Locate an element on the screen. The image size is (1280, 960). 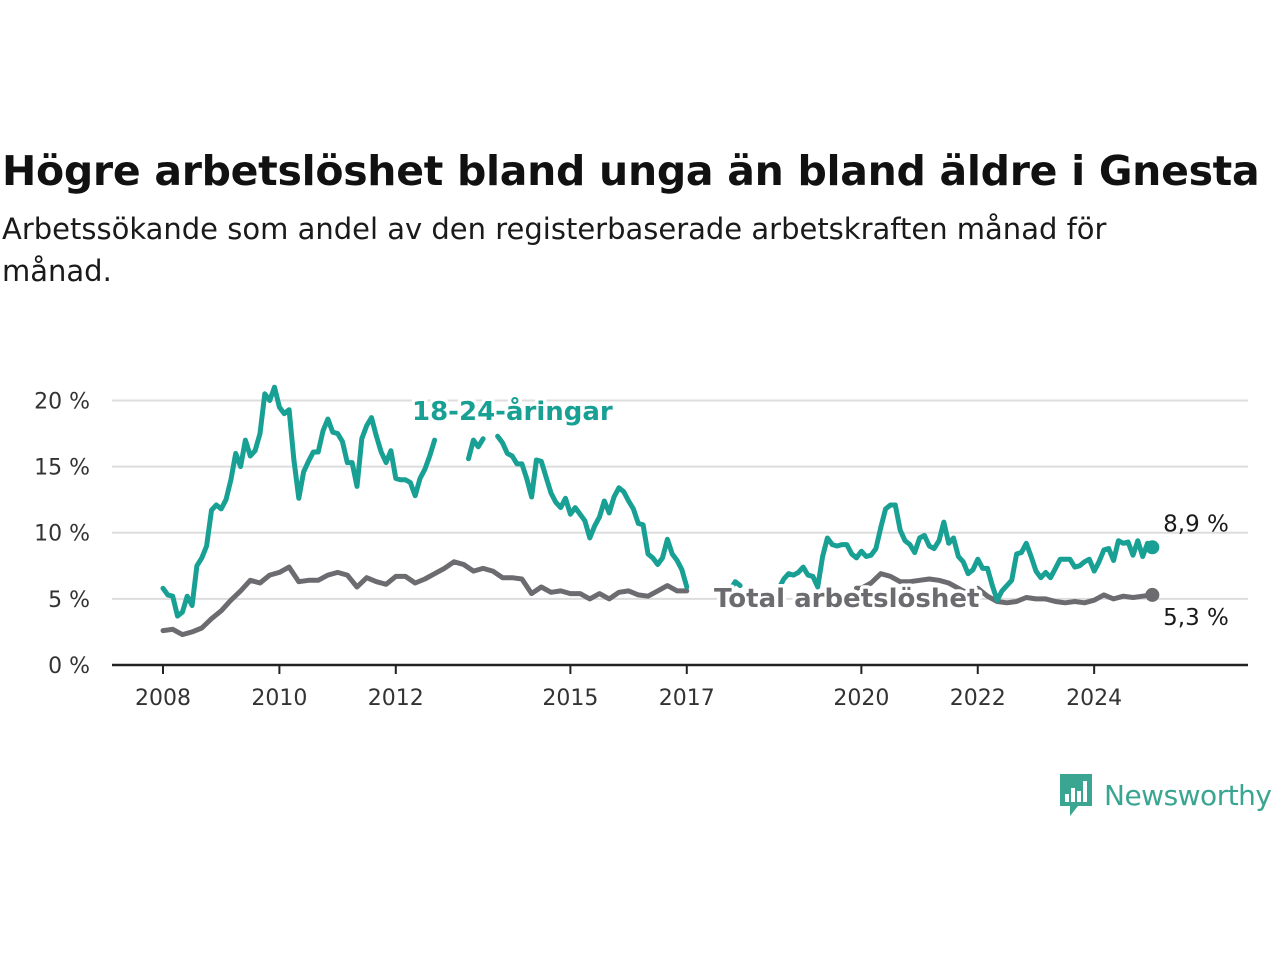
y-tick-label: 15 % is located at coordinates (62, 468).